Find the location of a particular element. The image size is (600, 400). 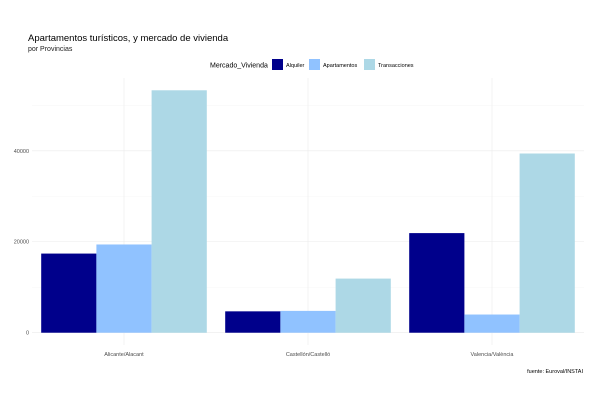

y-axis: 0 20000 40000 is located at coordinates (21, 243).